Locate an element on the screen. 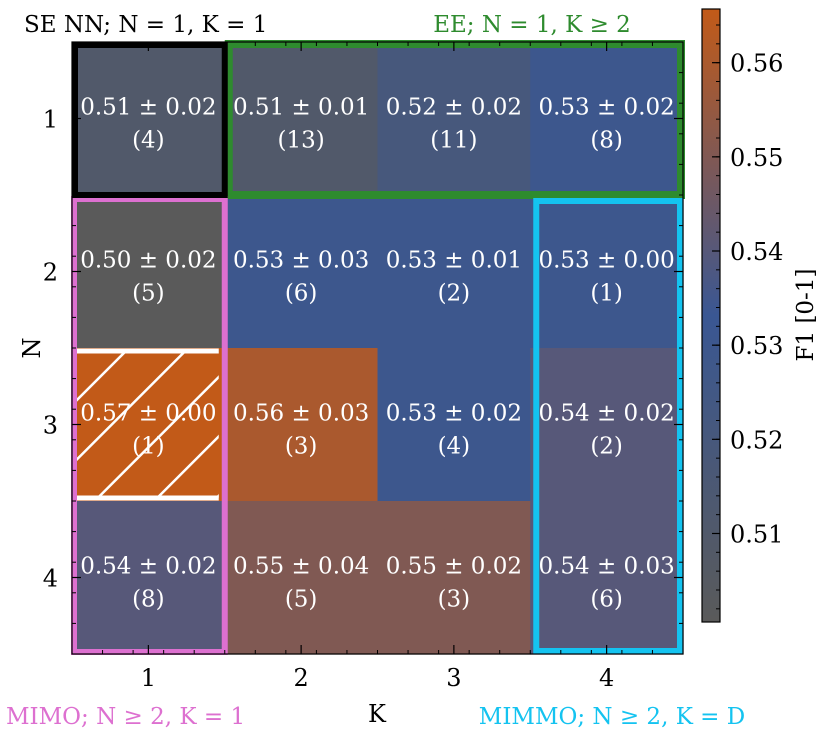 This screenshot has height=738, width=831. colorbar-tick-label: 0.53 is located at coordinates (756, 346).